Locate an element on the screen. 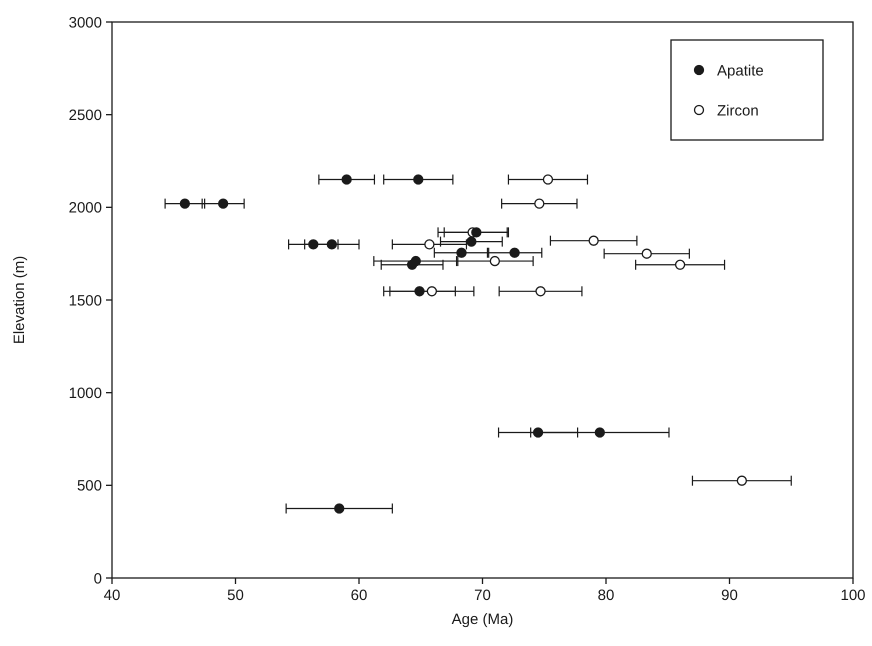  legend-label: Apatite is located at coordinates (740, 71).